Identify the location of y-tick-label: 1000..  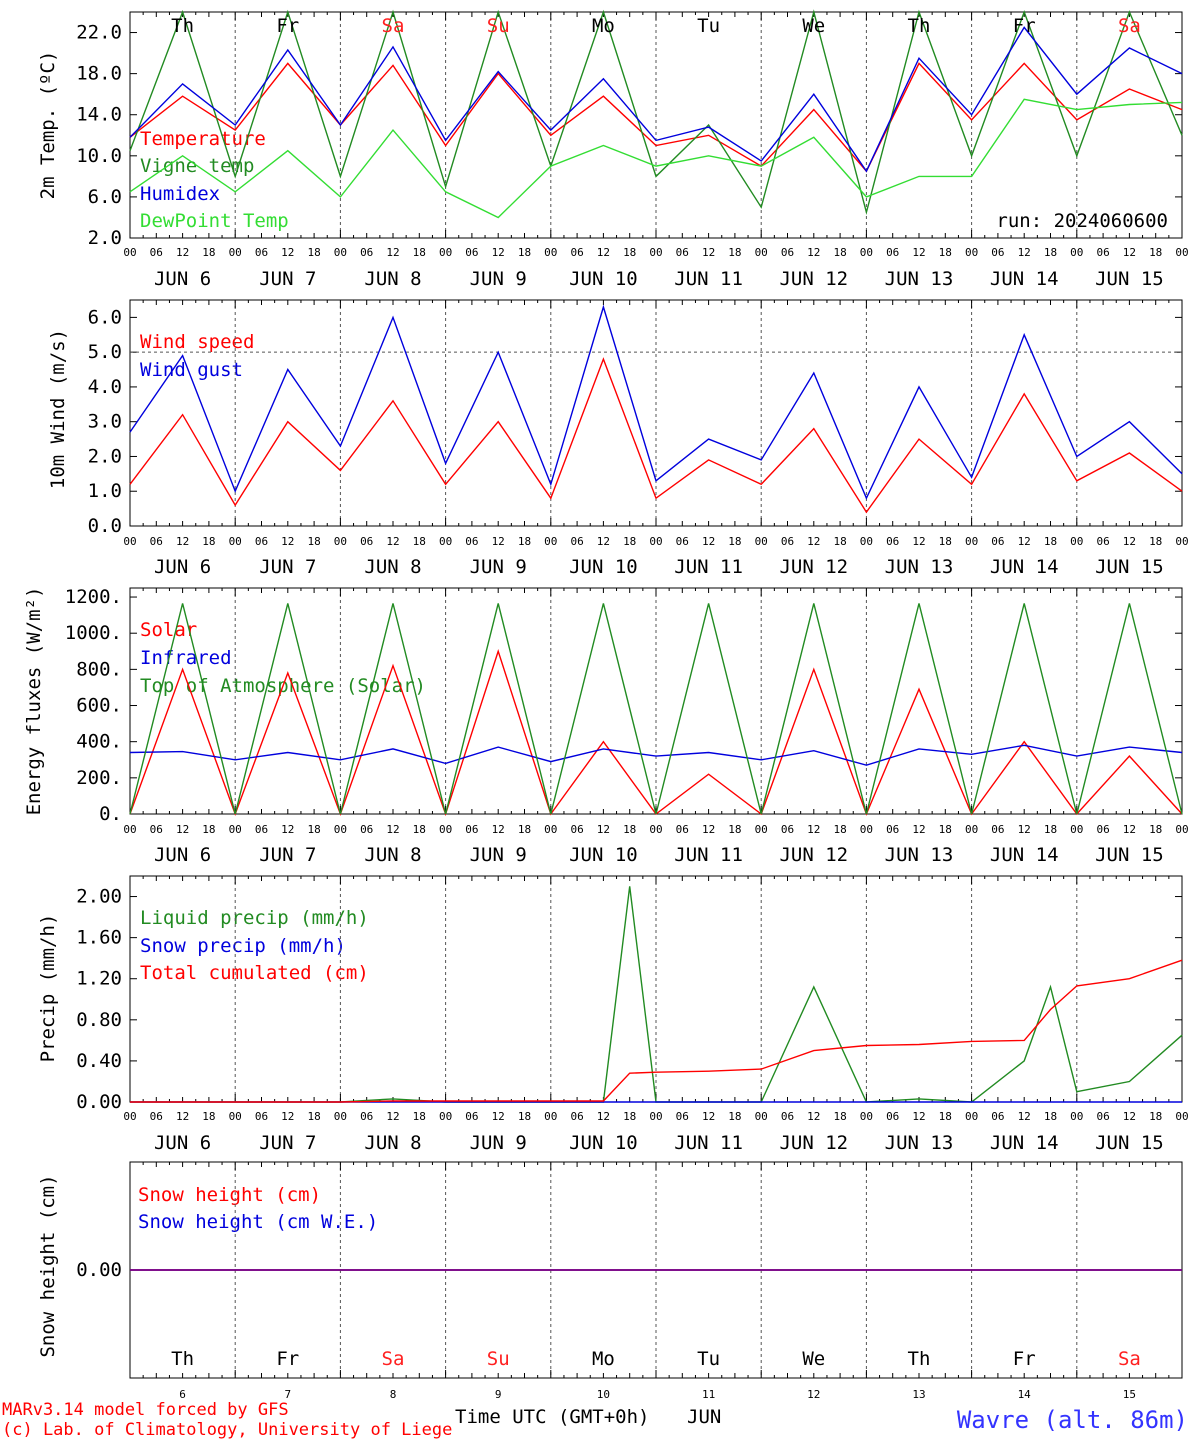
(93, 633).